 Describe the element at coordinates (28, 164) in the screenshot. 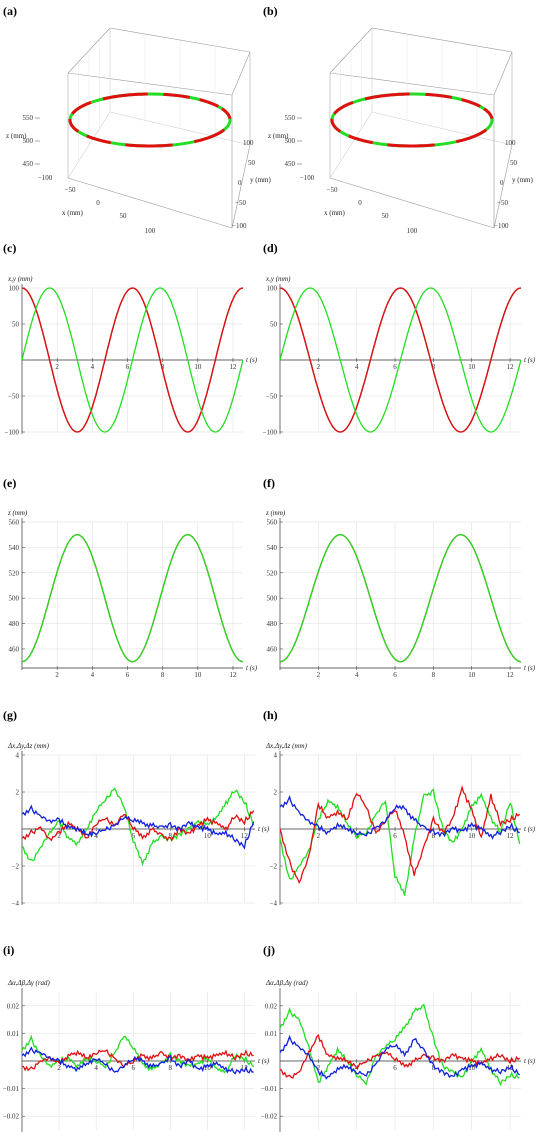

I see `z-tick-label: 450` at that location.